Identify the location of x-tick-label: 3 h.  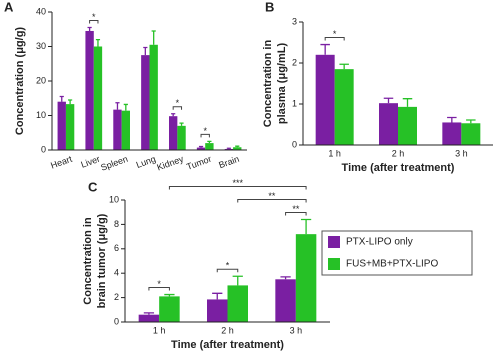
(296, 330).